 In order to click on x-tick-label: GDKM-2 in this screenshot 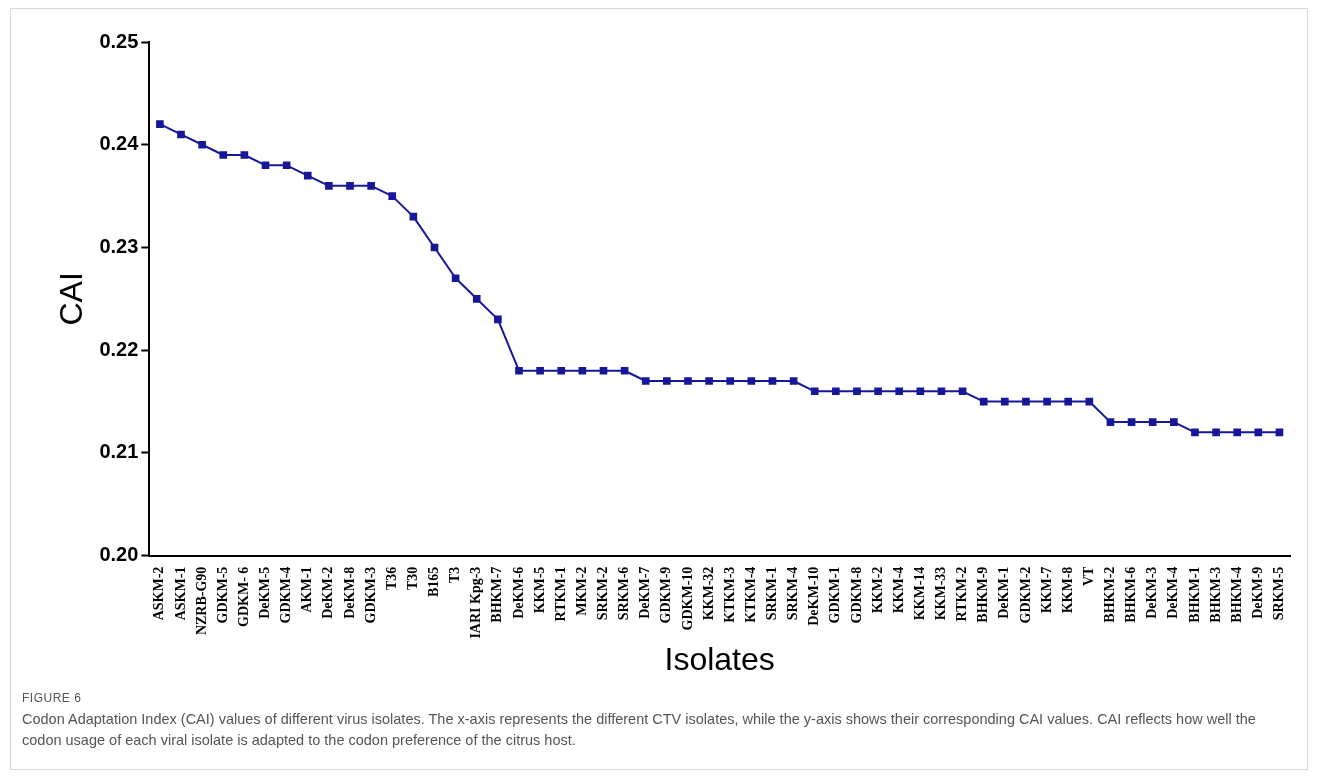, I will do `click(1025, 595)`.